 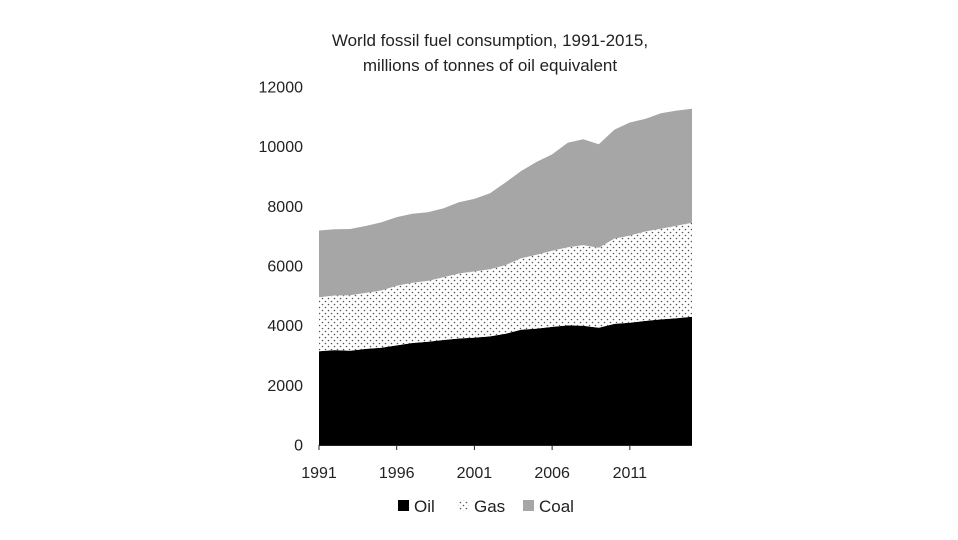 I want to click on x-tick-label: 2001, so click(x=475, y=473).